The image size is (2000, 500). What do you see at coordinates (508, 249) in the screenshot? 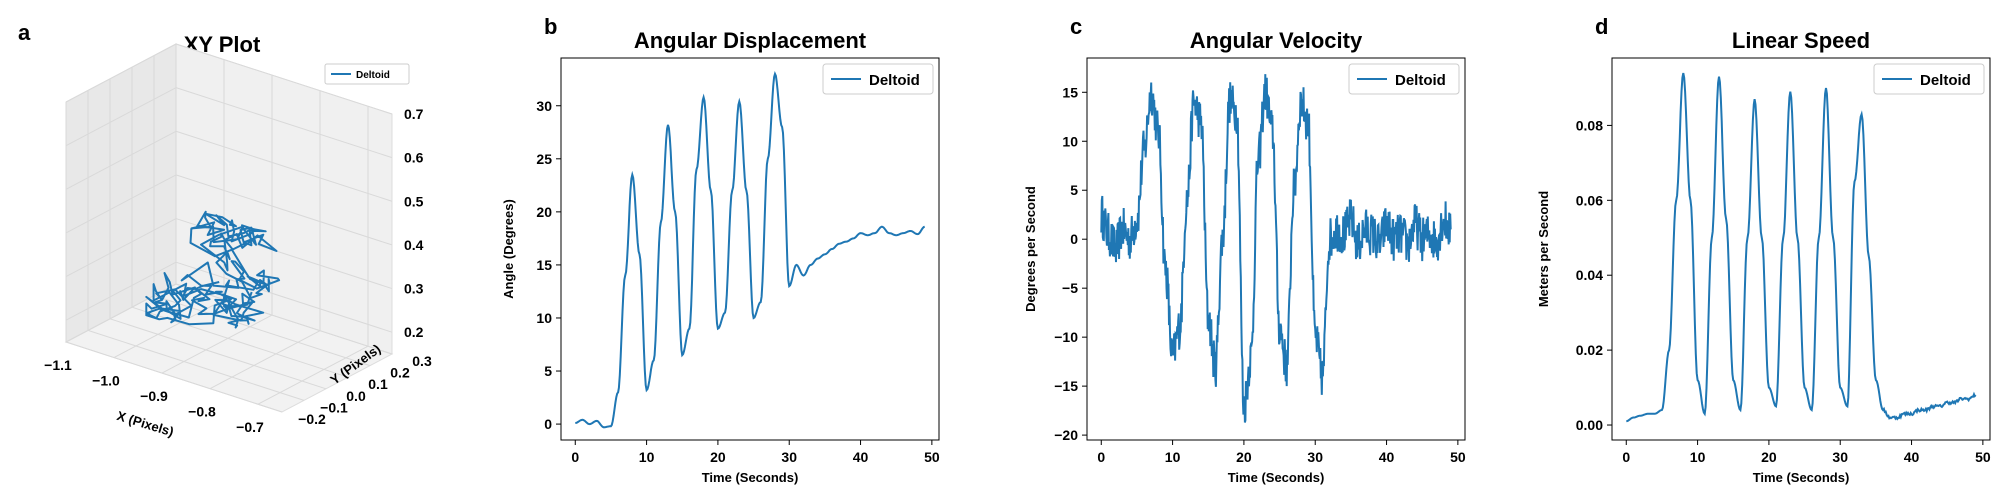
I see `y-axis-label: Angle (Degrees)` at bounding box center [508, 249].